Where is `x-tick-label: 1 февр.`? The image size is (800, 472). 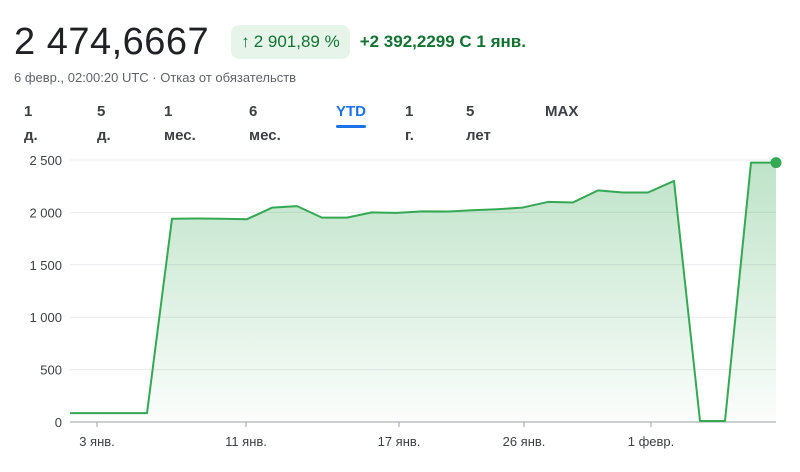
x-tick-label: 1 февр. is located at coordinates (651, 441).